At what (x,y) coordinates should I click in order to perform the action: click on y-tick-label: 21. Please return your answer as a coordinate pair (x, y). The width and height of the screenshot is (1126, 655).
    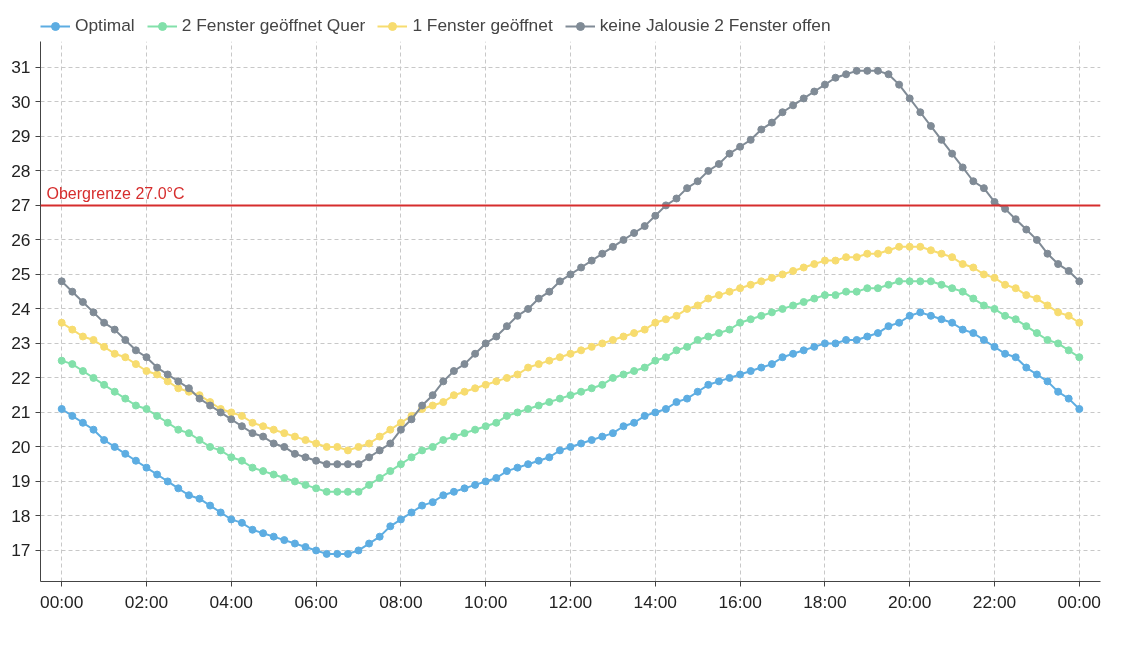
    Looking at the image, I should click on (21, 412).